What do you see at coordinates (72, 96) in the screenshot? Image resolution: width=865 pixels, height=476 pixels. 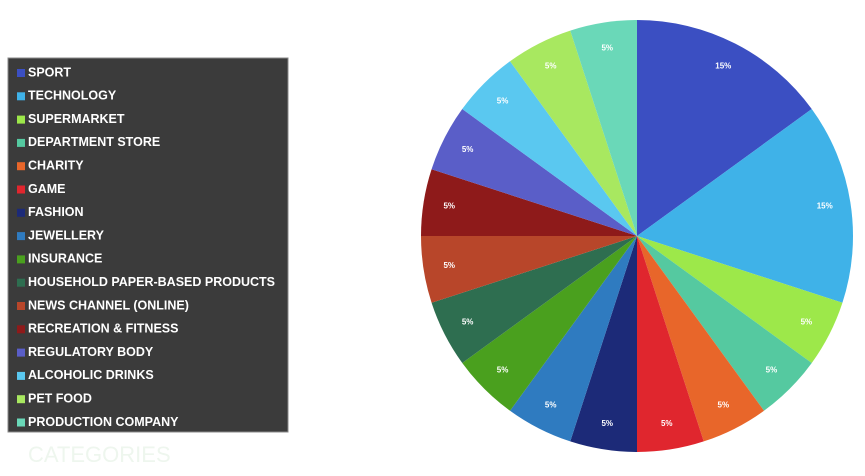 I see `legend-label: TECHNOLOGY` at bounding box center [72, 96].